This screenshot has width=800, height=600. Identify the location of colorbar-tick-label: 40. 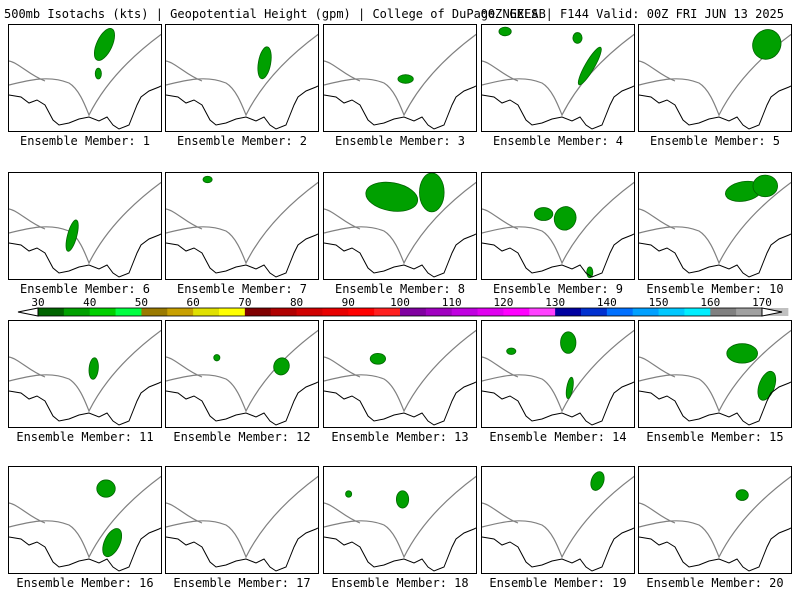
(89, 302).